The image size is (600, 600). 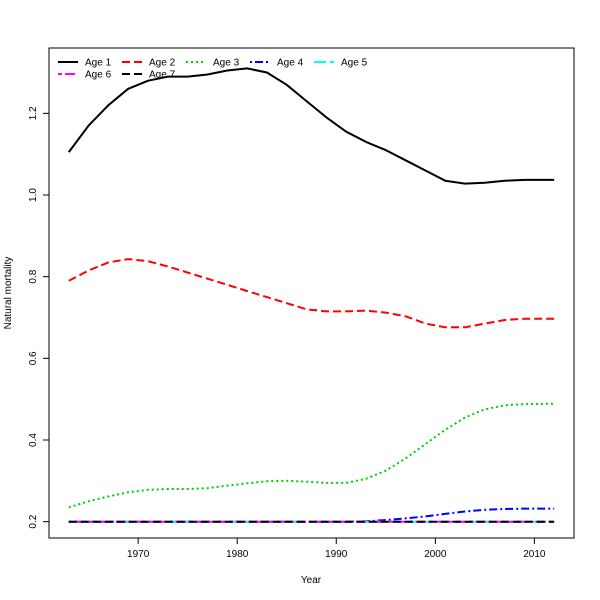 I want to click on legend-item-age-3: Age 3, so click(x=213, y=63).